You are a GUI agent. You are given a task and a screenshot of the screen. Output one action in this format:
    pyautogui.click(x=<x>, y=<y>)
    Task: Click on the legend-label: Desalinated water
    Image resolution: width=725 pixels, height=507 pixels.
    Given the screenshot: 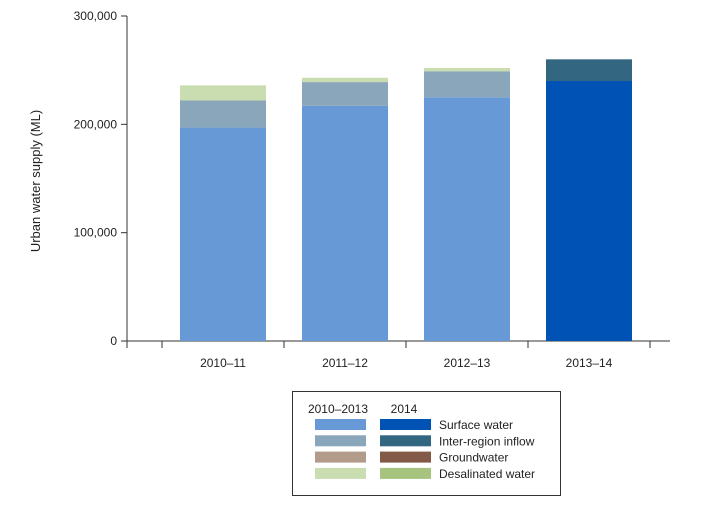 What is the action you would take?
    pyautogui.click(x=487, y=474)
    